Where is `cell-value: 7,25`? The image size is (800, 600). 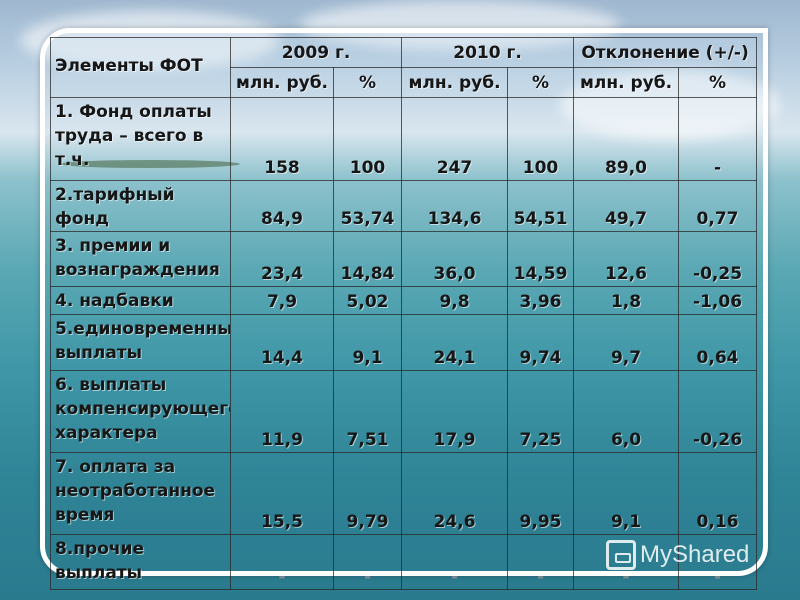 cell-value: 7,25 is located at coordinates (541, 411).